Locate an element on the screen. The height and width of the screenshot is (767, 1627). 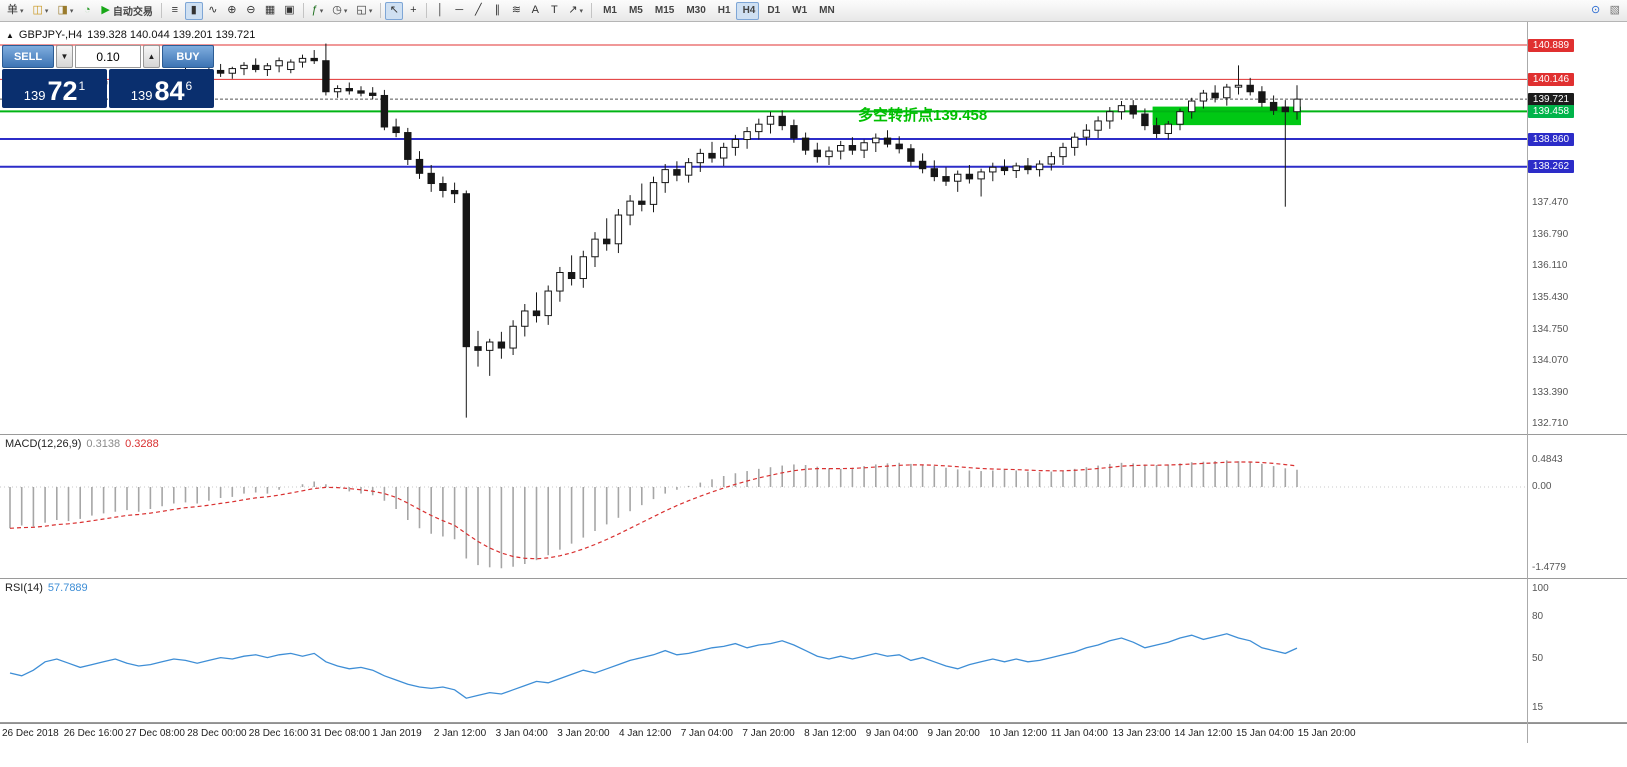
zoom-in-button: ⊕ is located at coordinates (232, 11).